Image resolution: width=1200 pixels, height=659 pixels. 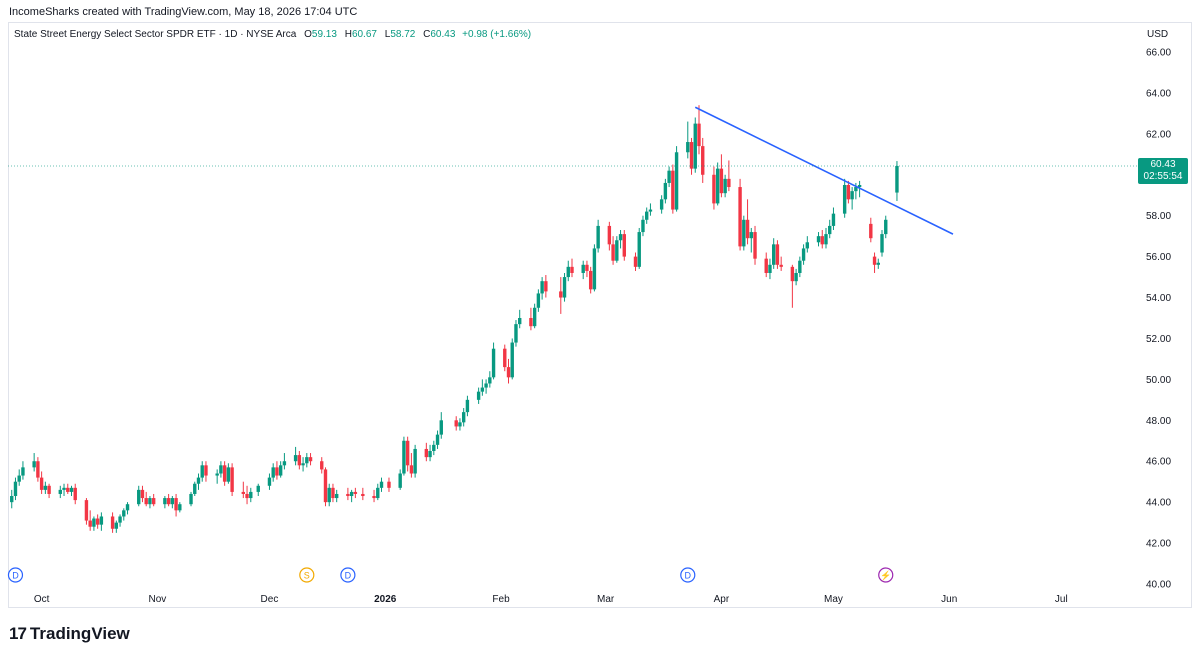 I want to click on x-tick-label: Nov, so click(x=158, y=599).